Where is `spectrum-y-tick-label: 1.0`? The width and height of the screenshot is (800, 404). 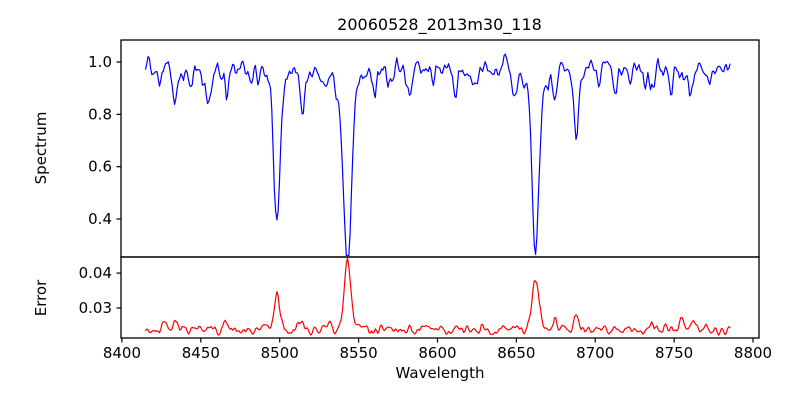 spectrum-y-tick-label: 1.0 is located at coordinates (100, 62).